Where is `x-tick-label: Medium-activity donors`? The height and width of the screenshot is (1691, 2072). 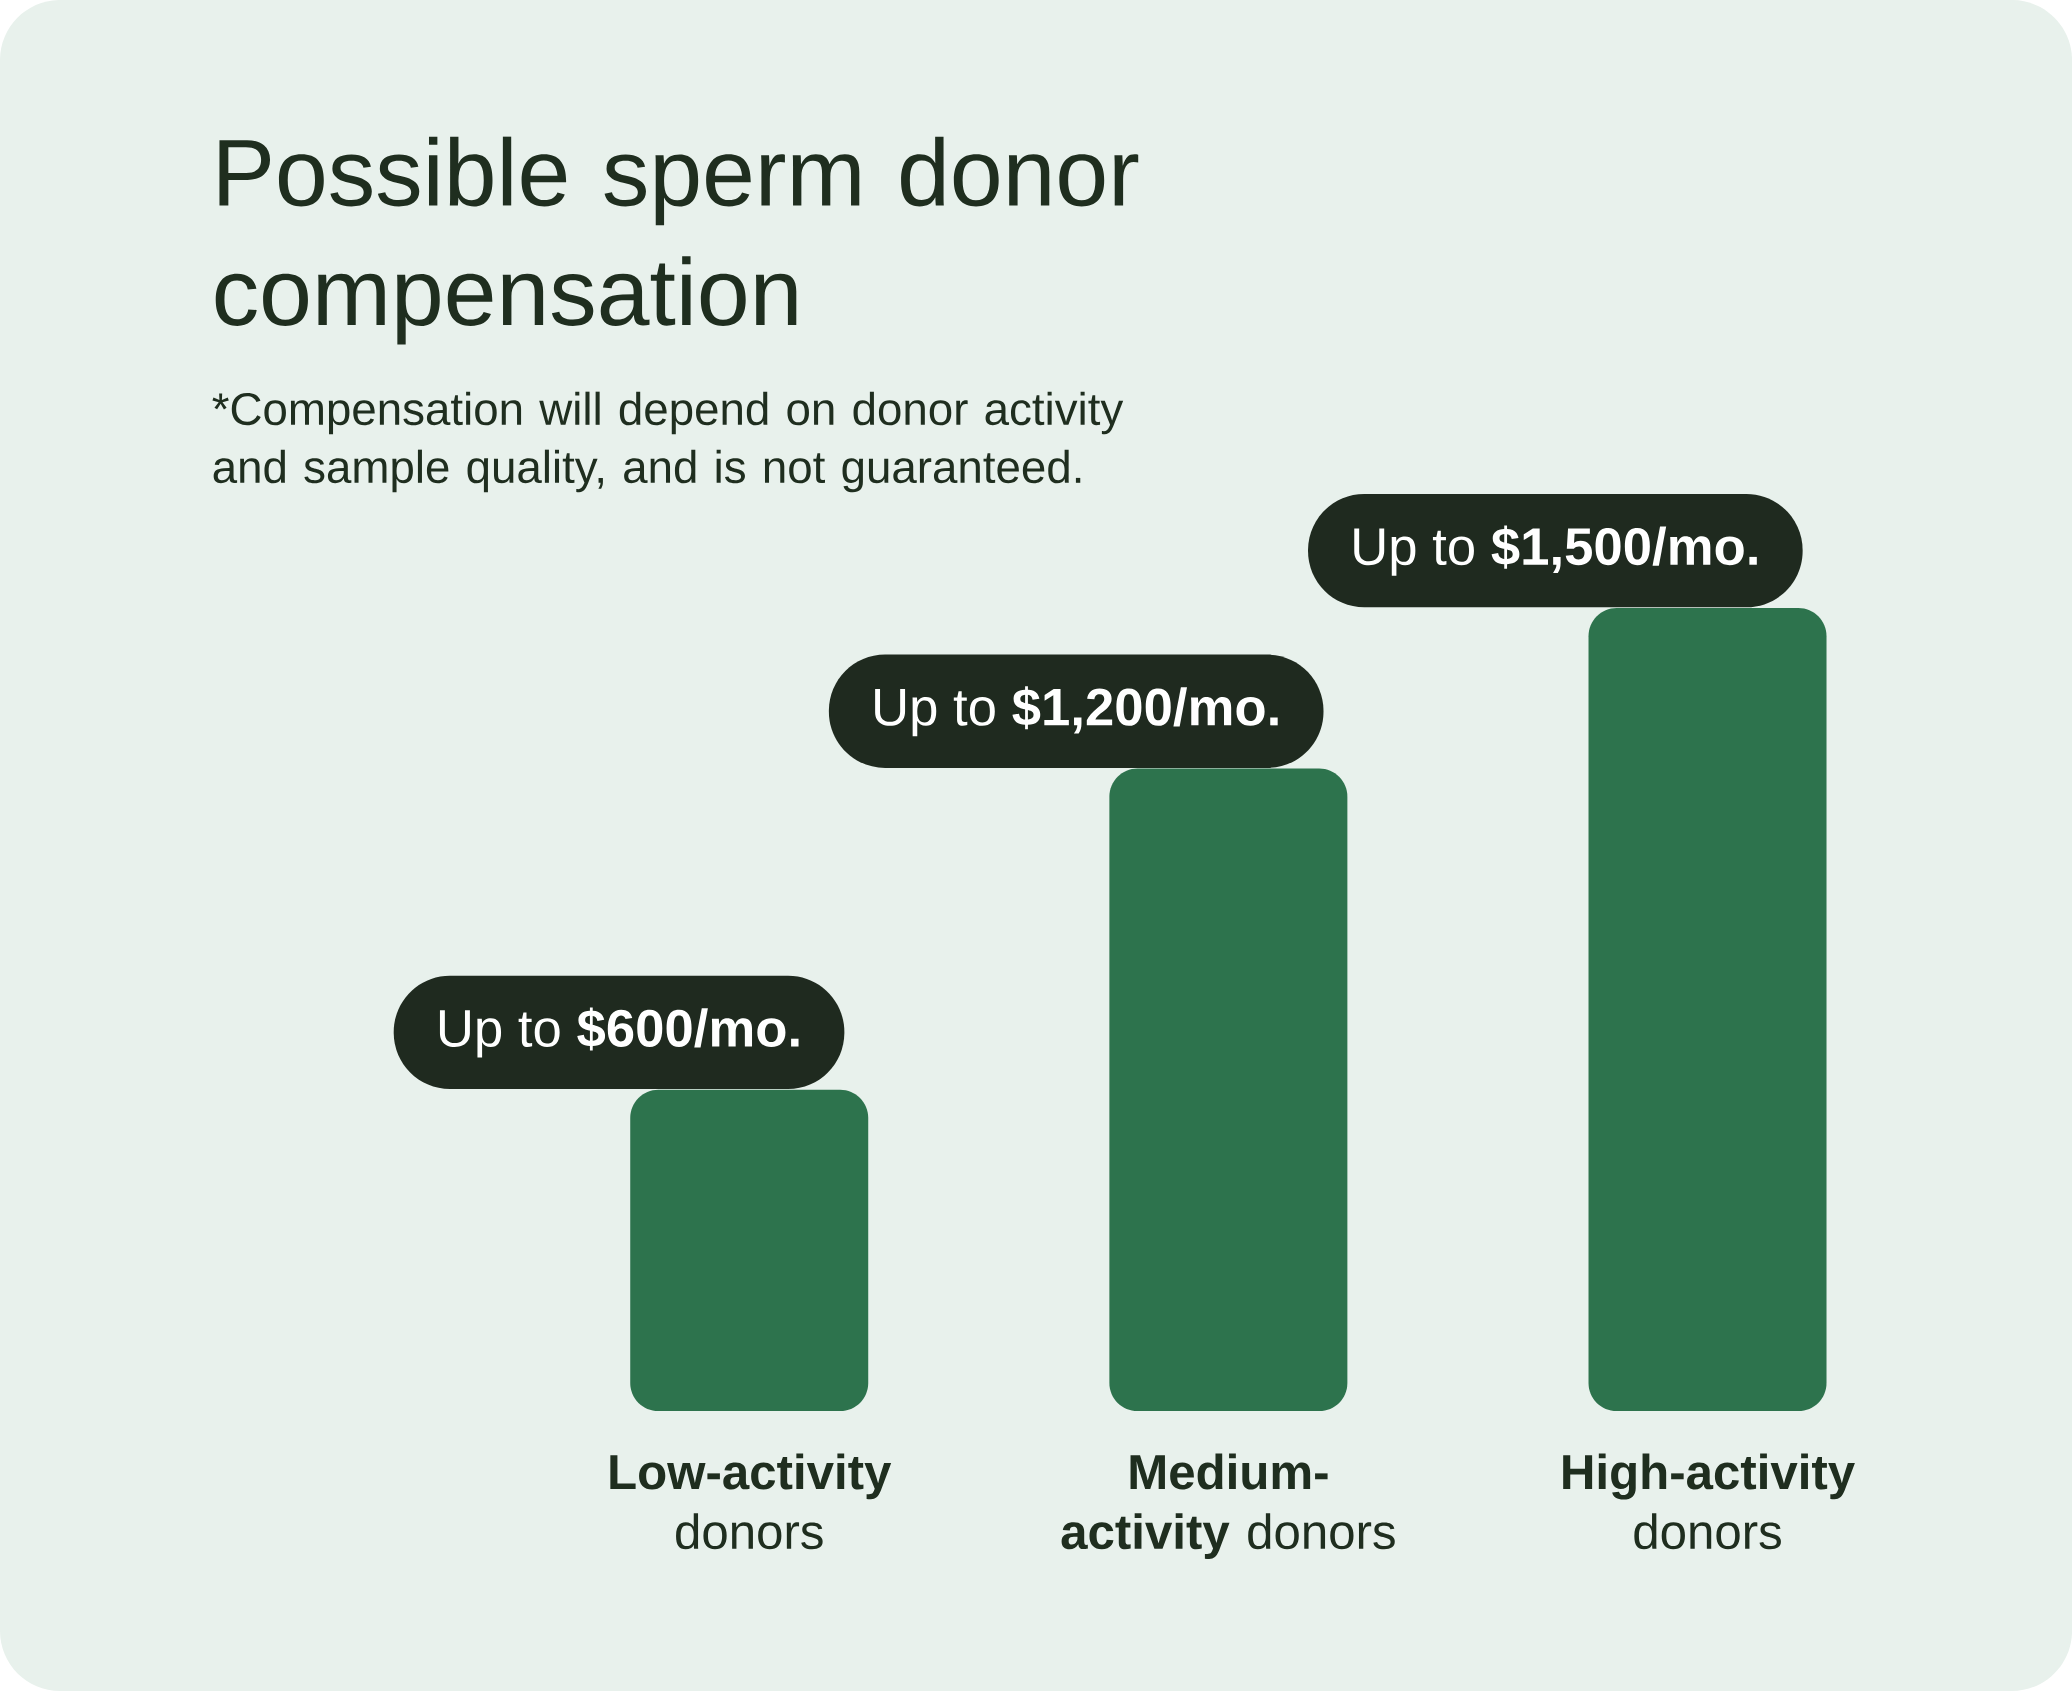
x-tick-label: Medium-activity donors is located at coordinates (1228, 1506).